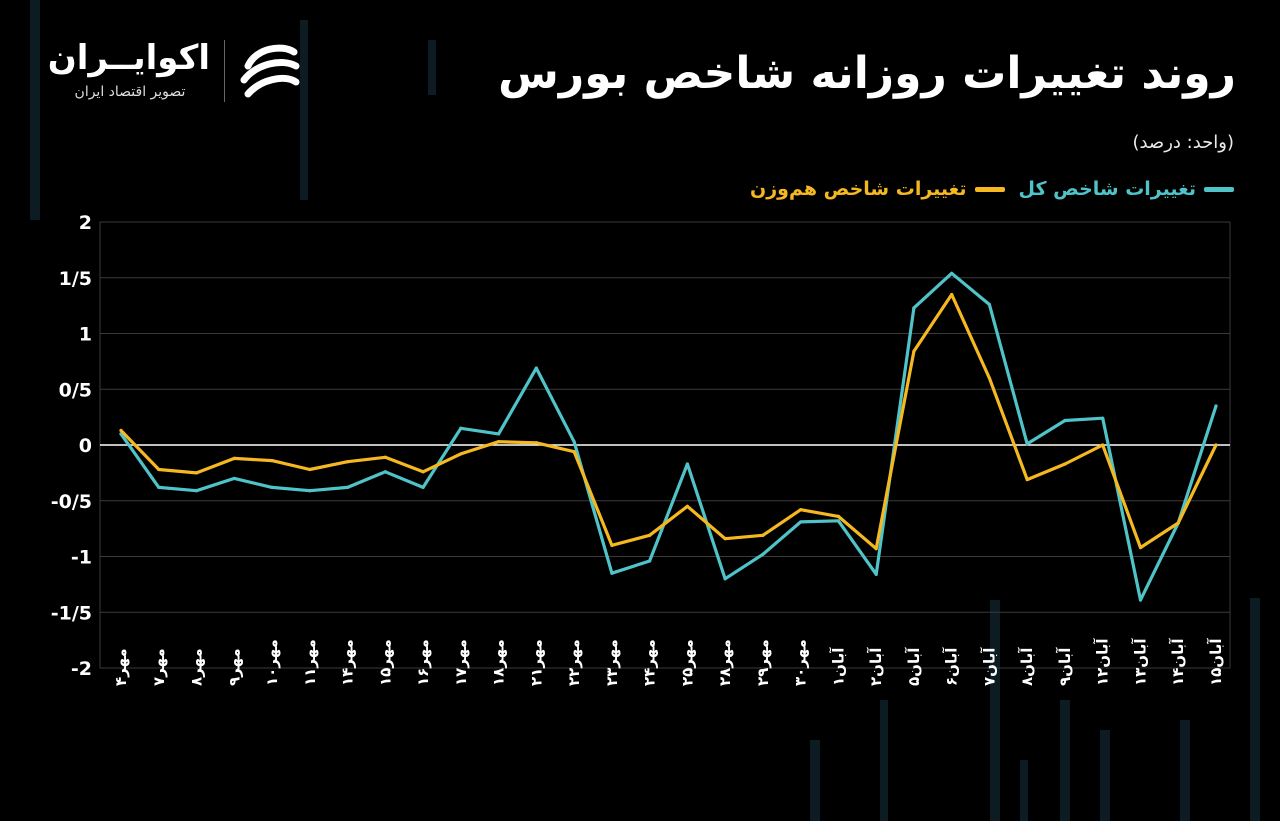 The height and width of the screenshot is (821, 1280). What do you see at coordinates (159, 667) in the screenshot?
I see `x-tick-label: مهر۷` at bounding box center [159, 667].